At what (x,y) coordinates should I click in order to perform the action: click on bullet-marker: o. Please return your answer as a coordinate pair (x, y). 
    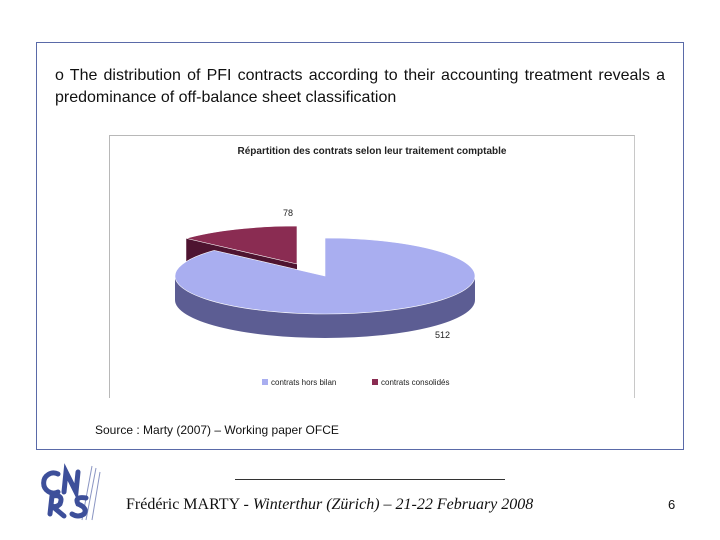
    Looking at the image, I should click on (59, 75).